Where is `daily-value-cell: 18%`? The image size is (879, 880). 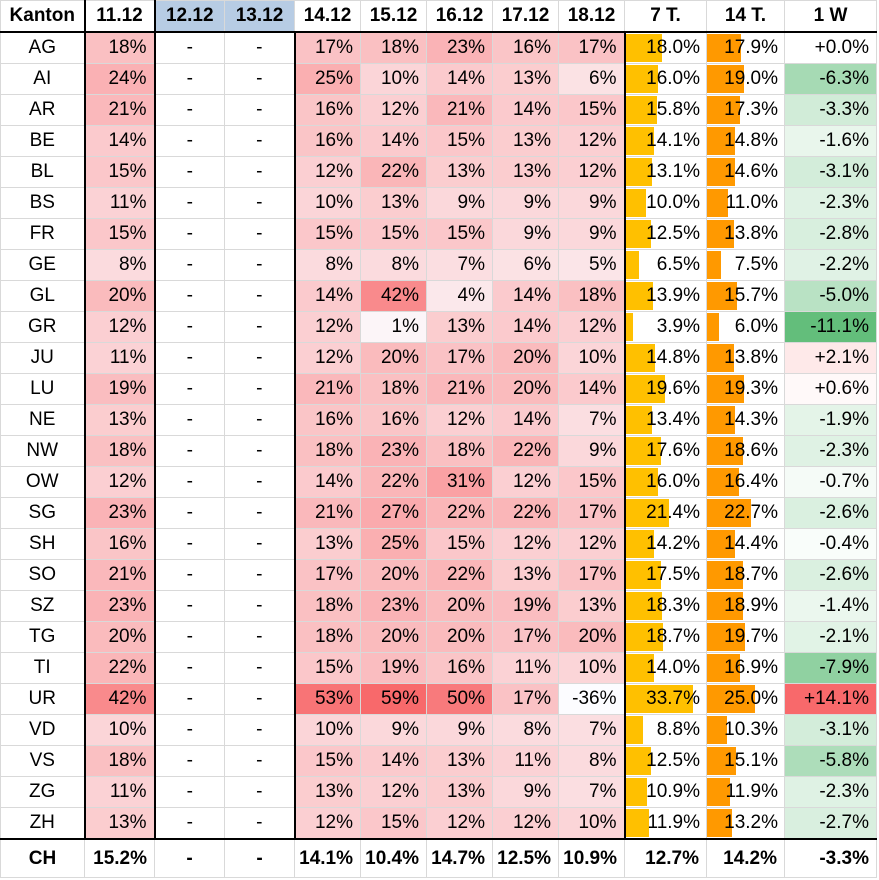
daily-value-cell: 18% is located at coordinates (119, 47).